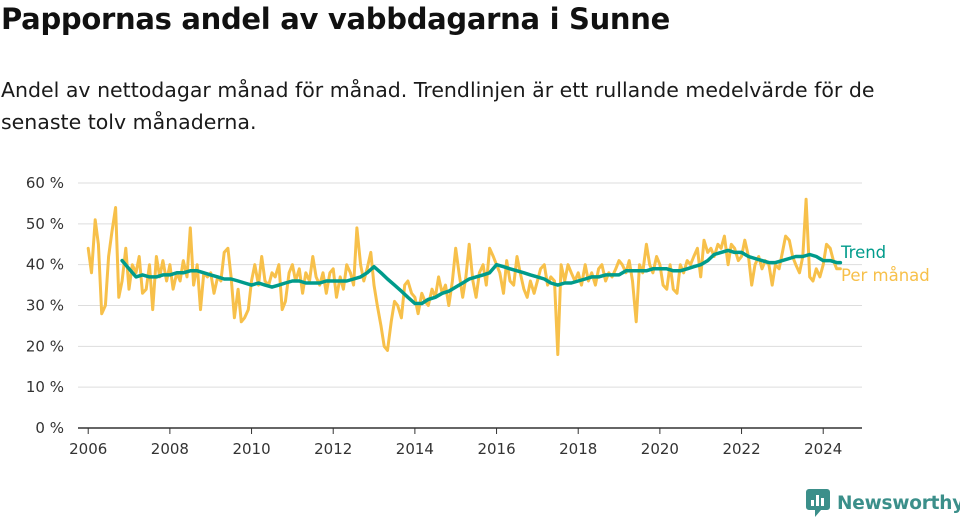  What do you see at coordinates (88, 449) in the screenshot?
I see `x-tick-label: 2006` at bounding box center [88, 449].